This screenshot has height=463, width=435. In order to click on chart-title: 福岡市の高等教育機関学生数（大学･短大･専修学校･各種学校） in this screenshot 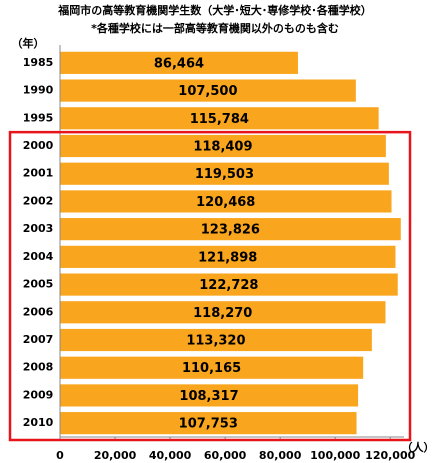, I will do `click(214, 10)`.